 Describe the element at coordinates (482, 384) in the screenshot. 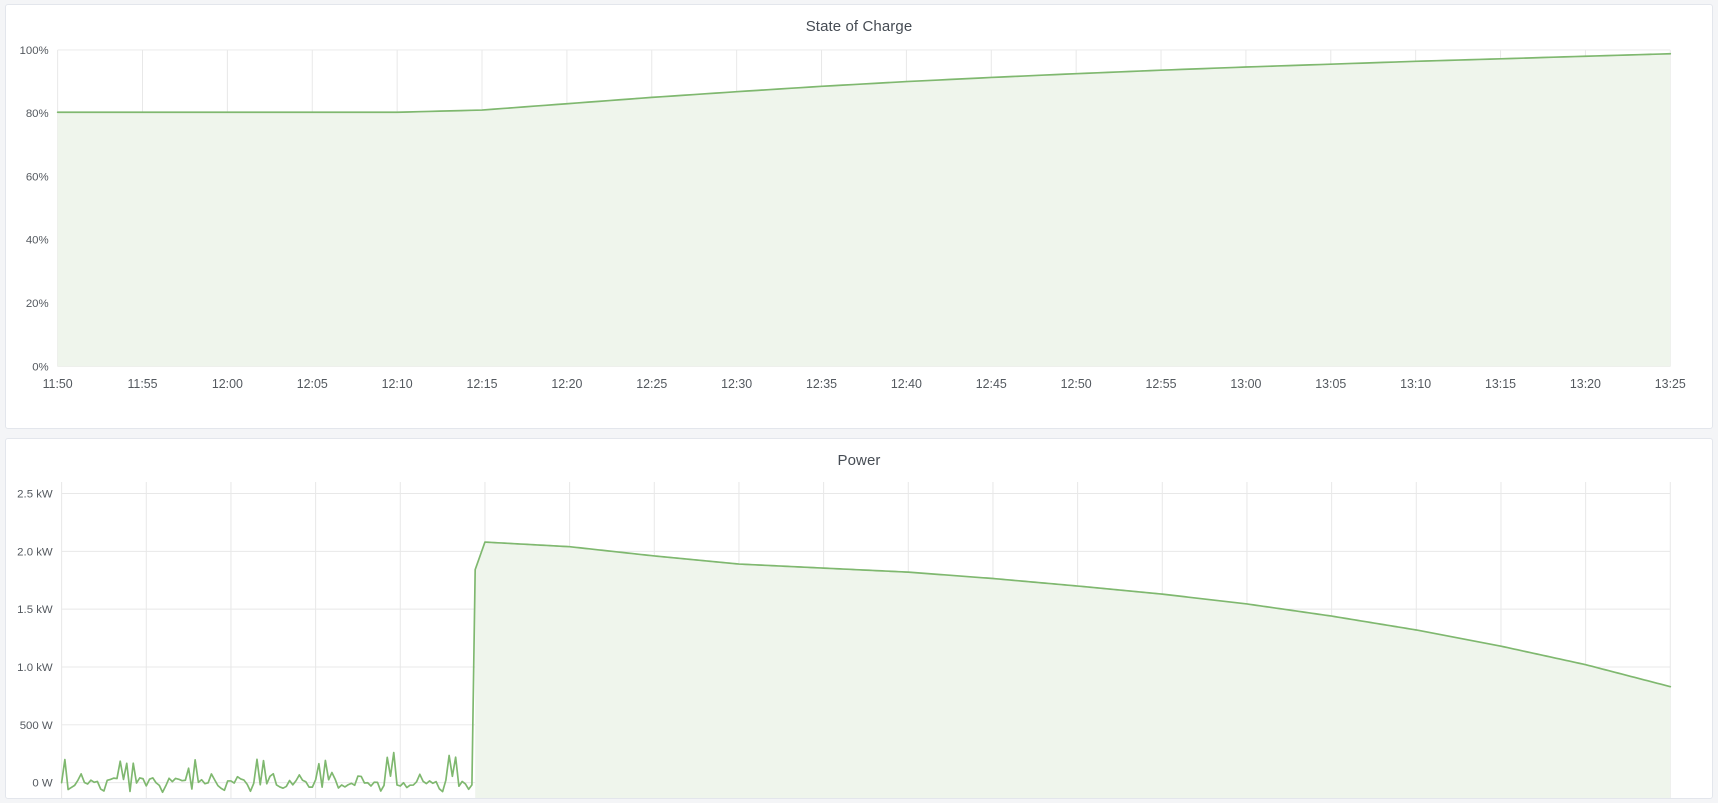

I see `x-axis-tick-label: 12:15` at that location.